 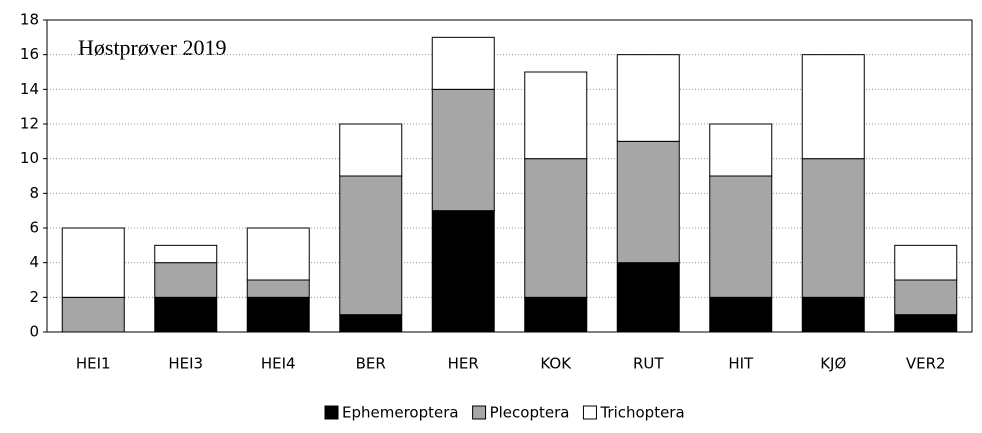 What do you see at coordinates (833, 364) in the screenshot?
I see `x-tick-label: KJØ` at bounding box center [833, 364].